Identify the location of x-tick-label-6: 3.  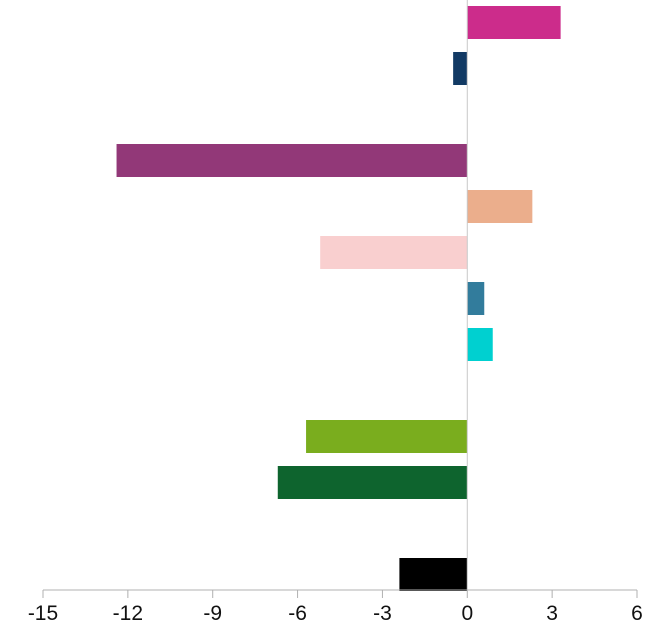
(552, 613).